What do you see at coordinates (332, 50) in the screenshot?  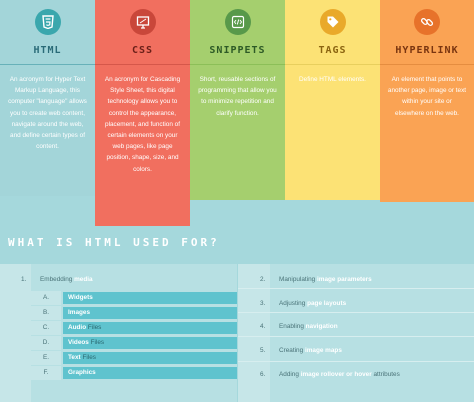 I see `column-title: TAGS` at bounding box center [332, 50].